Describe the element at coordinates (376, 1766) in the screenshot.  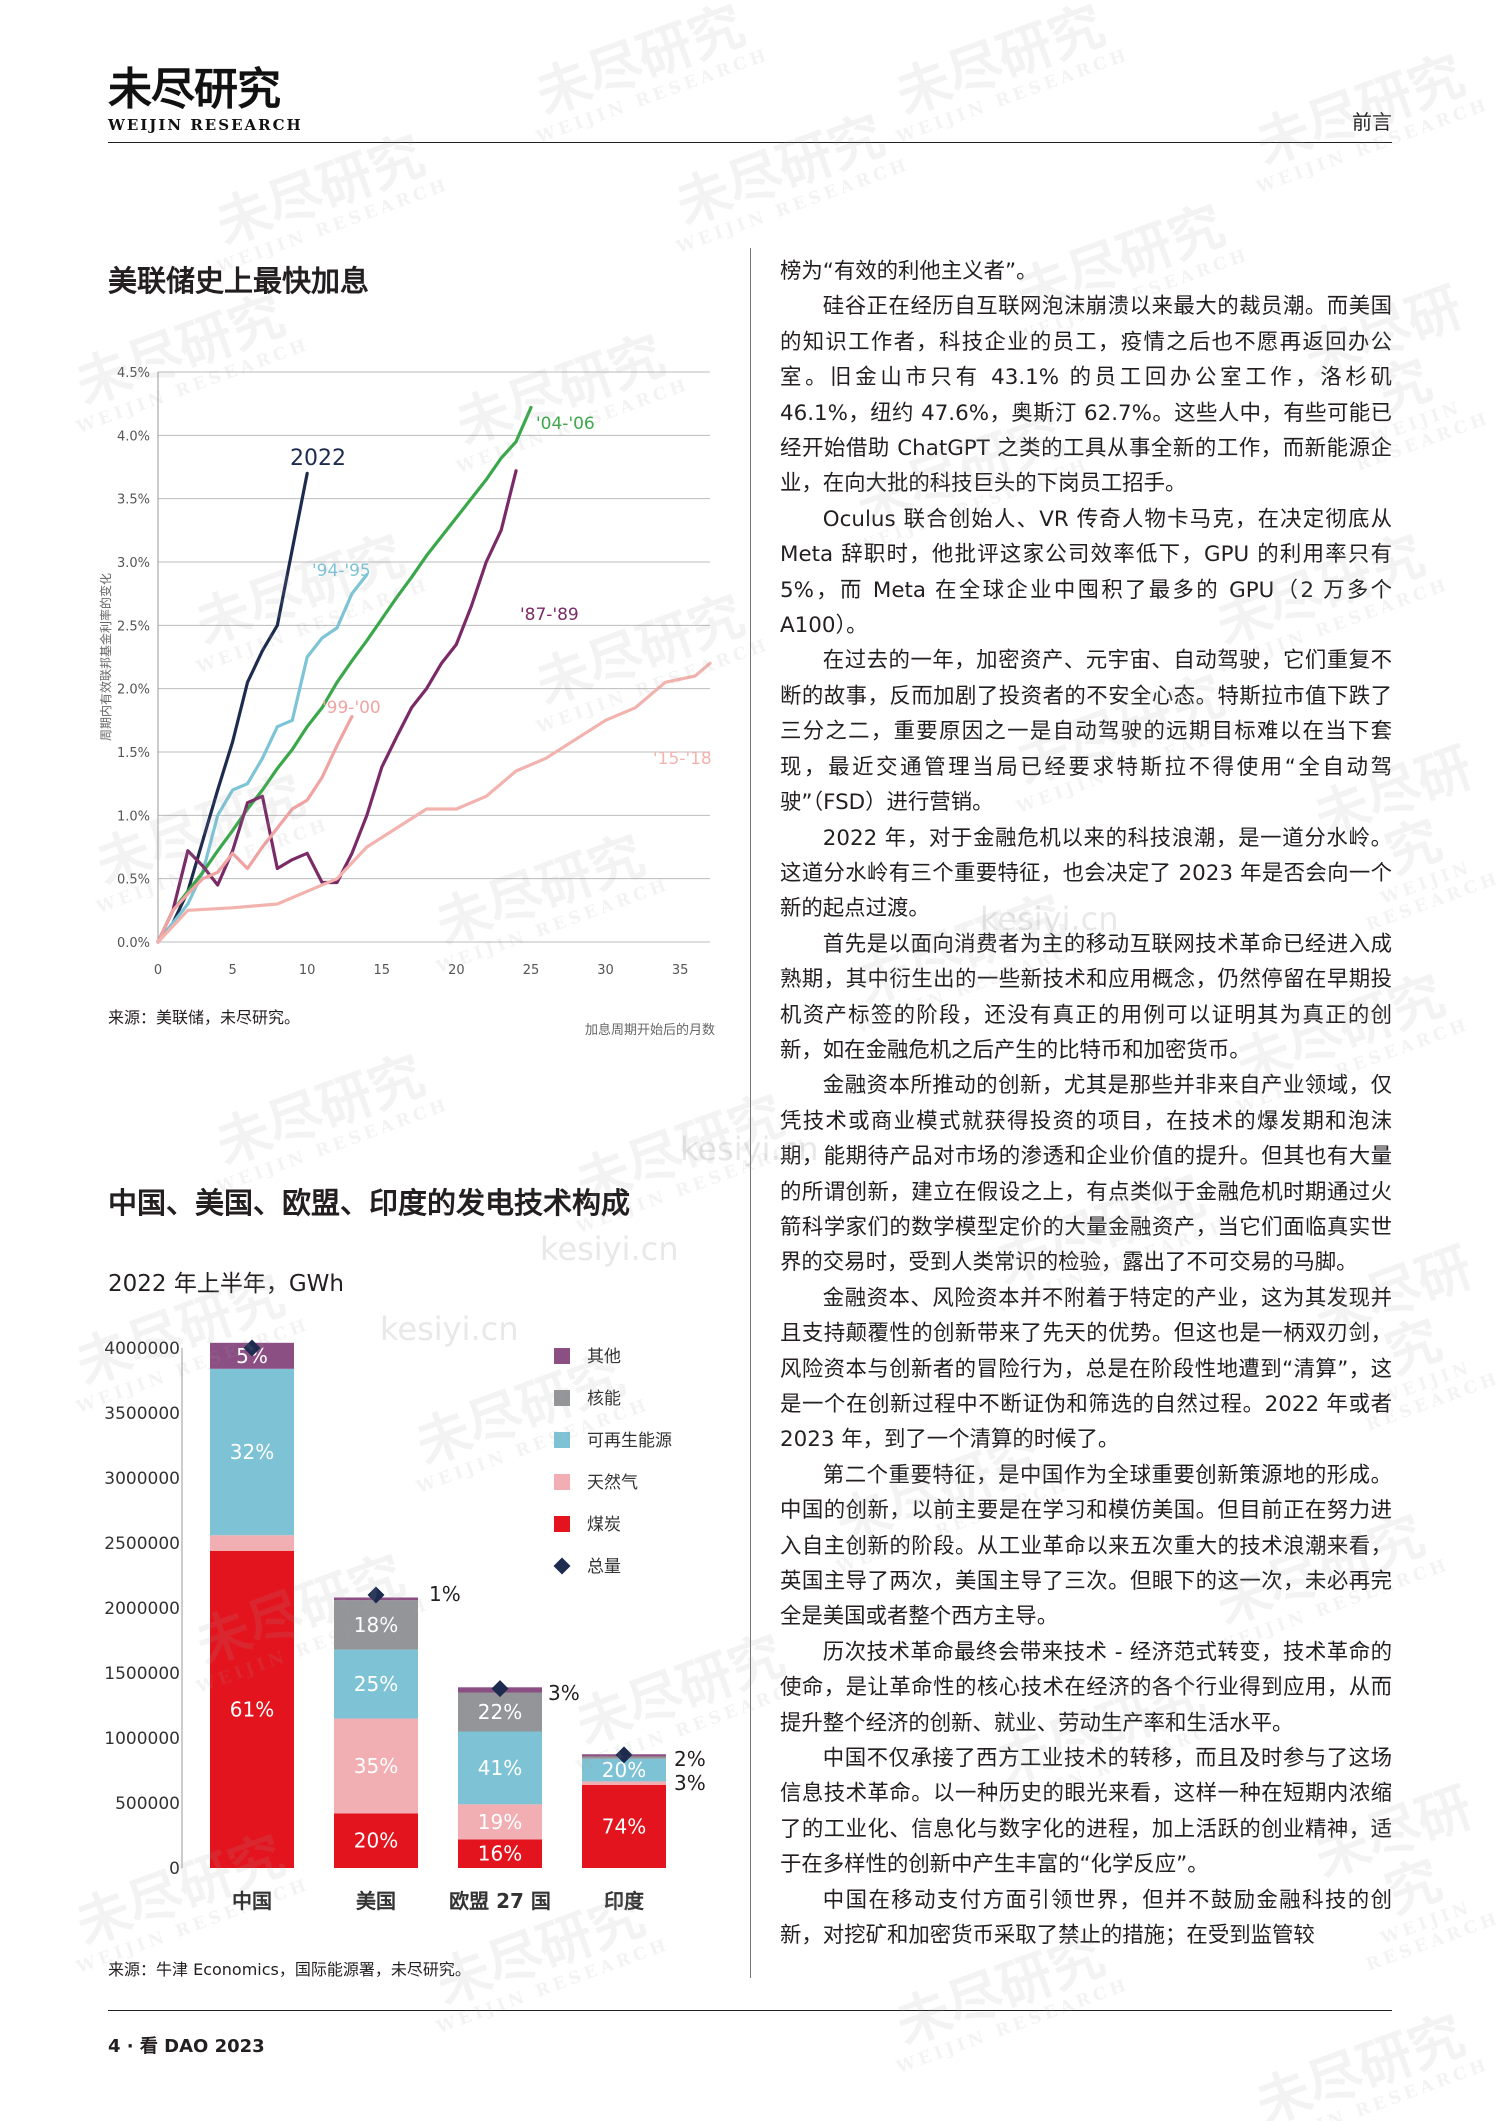
I see `bar-segment-label: 35%` at that location.